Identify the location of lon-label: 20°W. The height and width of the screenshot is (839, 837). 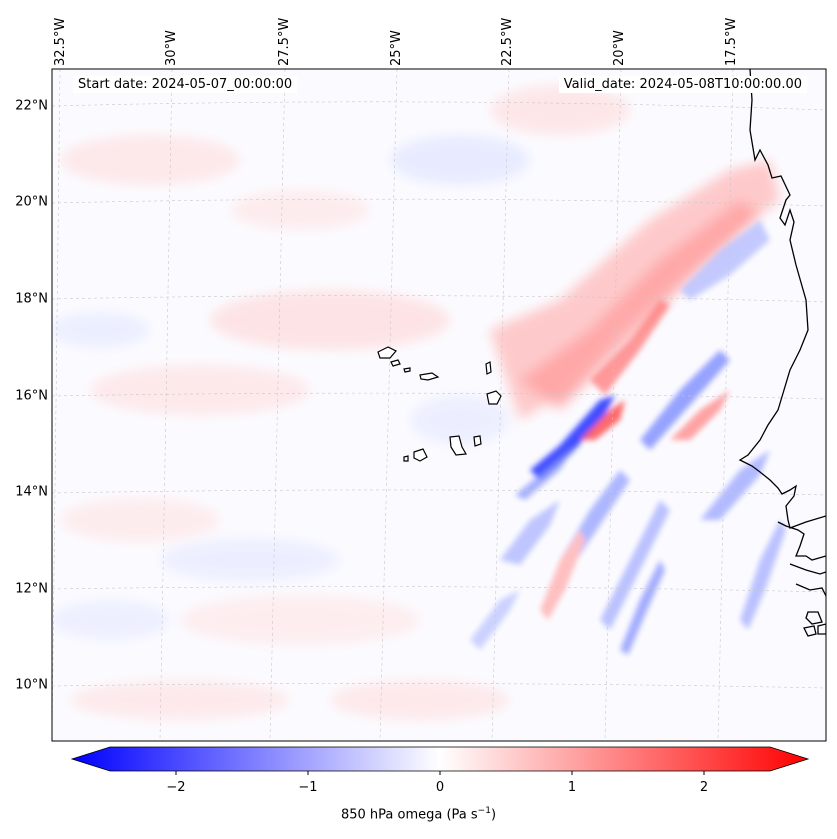
(619, 48).